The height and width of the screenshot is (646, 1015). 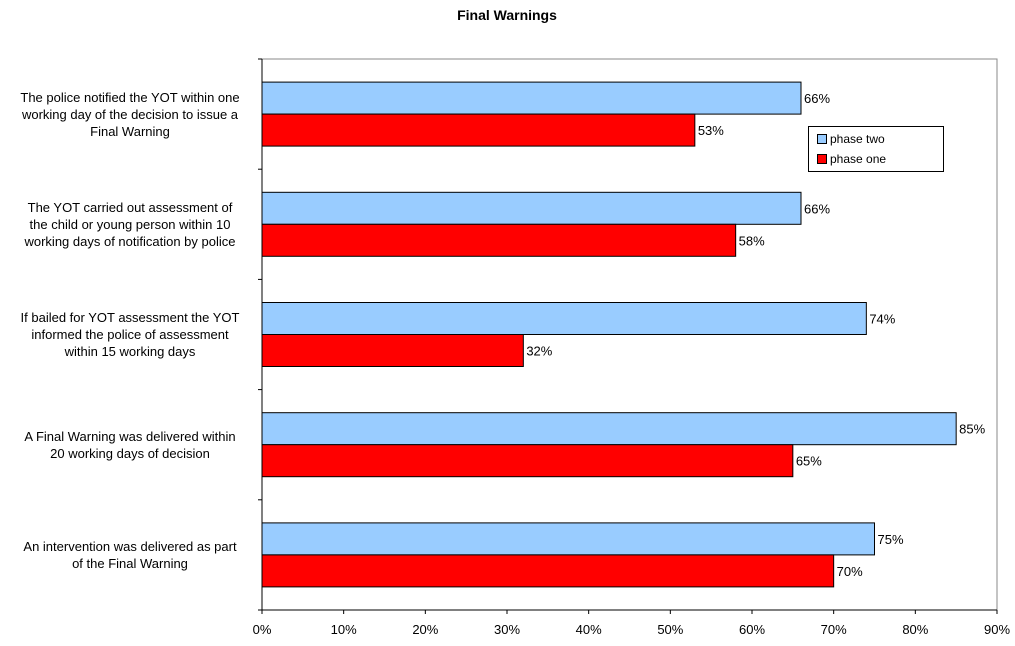 I want to click on data-label-phase-one-2: 58%, so click(x=752, y=240).